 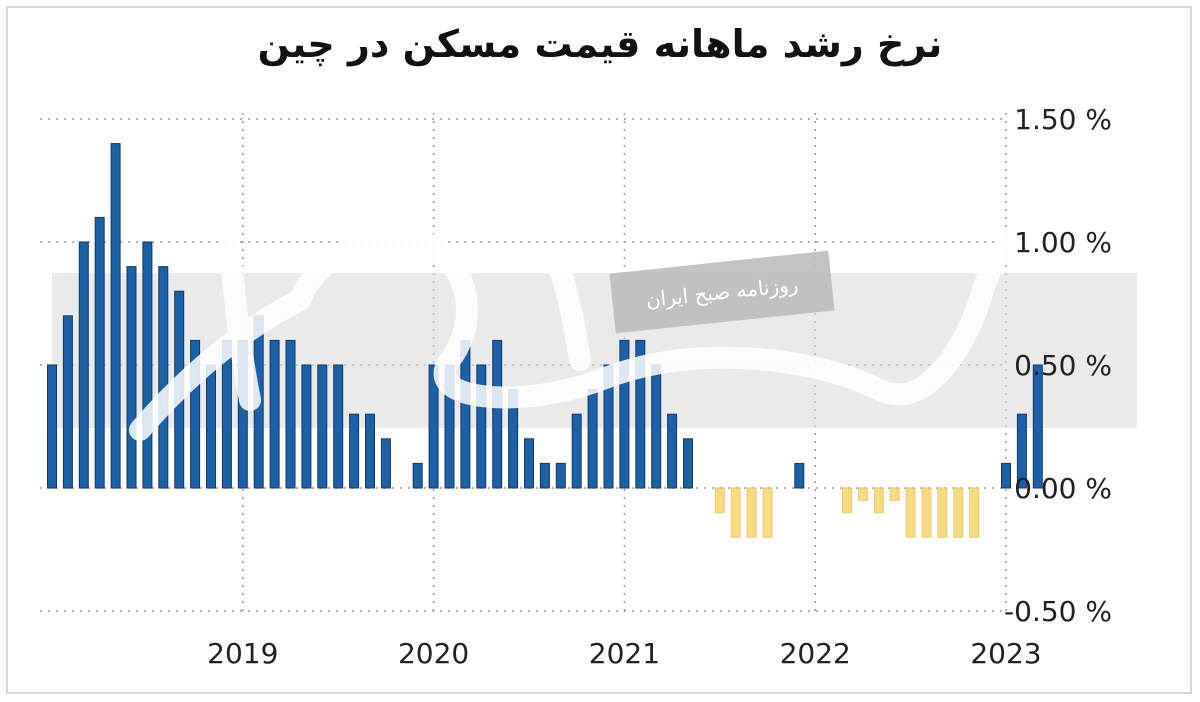 I want to click on y-tick-label: -0.50 %, so click(x=1058, y=611).